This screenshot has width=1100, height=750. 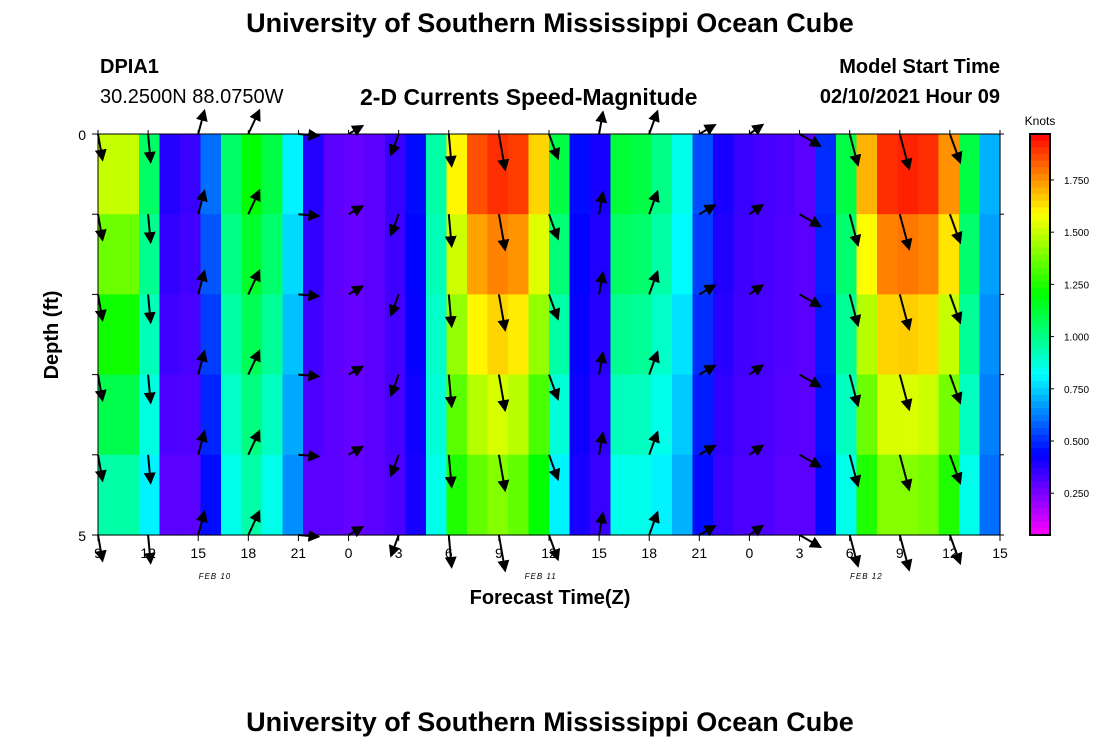 What do you see at coordinates (1040, 121) in the screenshot?
I see `colorbar-unit-label: Knots` at bounding box center [1040, 121].